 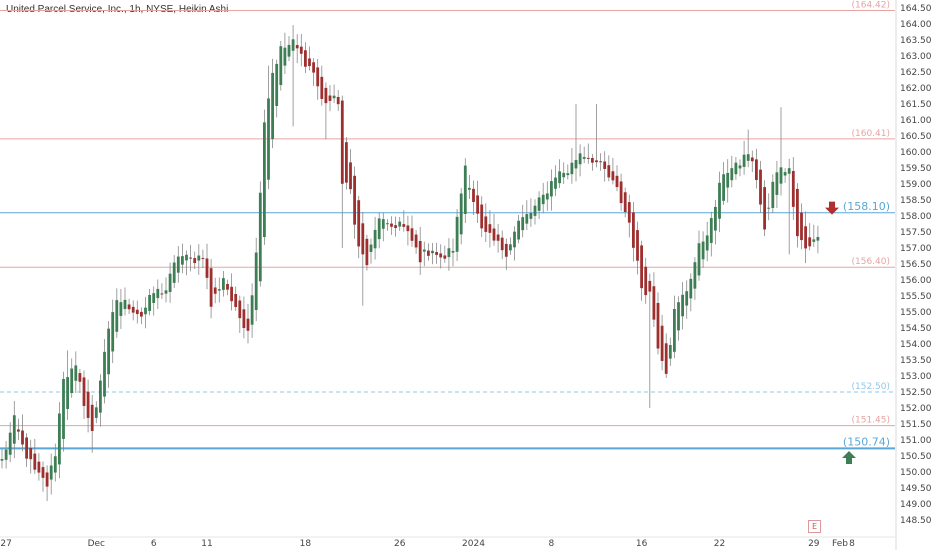 What do you see at coordinates (916, 153) in the screenshot?
I see `y-tick-label: 160.00` at bounding box center [916, 153].